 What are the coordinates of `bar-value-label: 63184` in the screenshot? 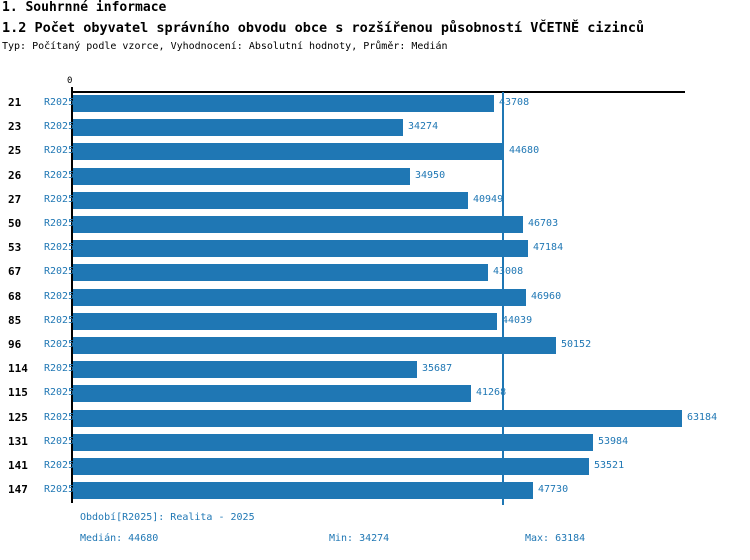 It's located at (702, 417).